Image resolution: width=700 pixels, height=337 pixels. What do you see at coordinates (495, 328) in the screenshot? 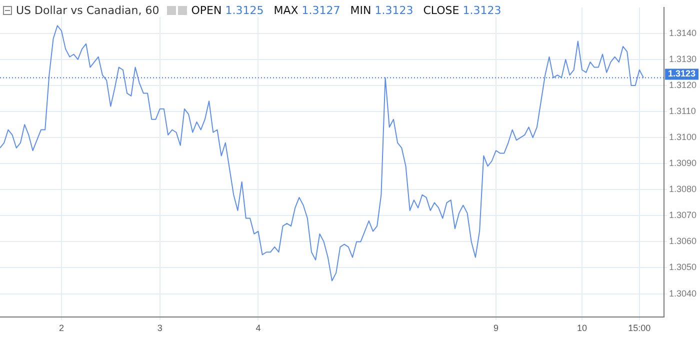
I see `x-tick-label: 9` at bounding box center [495, 328].